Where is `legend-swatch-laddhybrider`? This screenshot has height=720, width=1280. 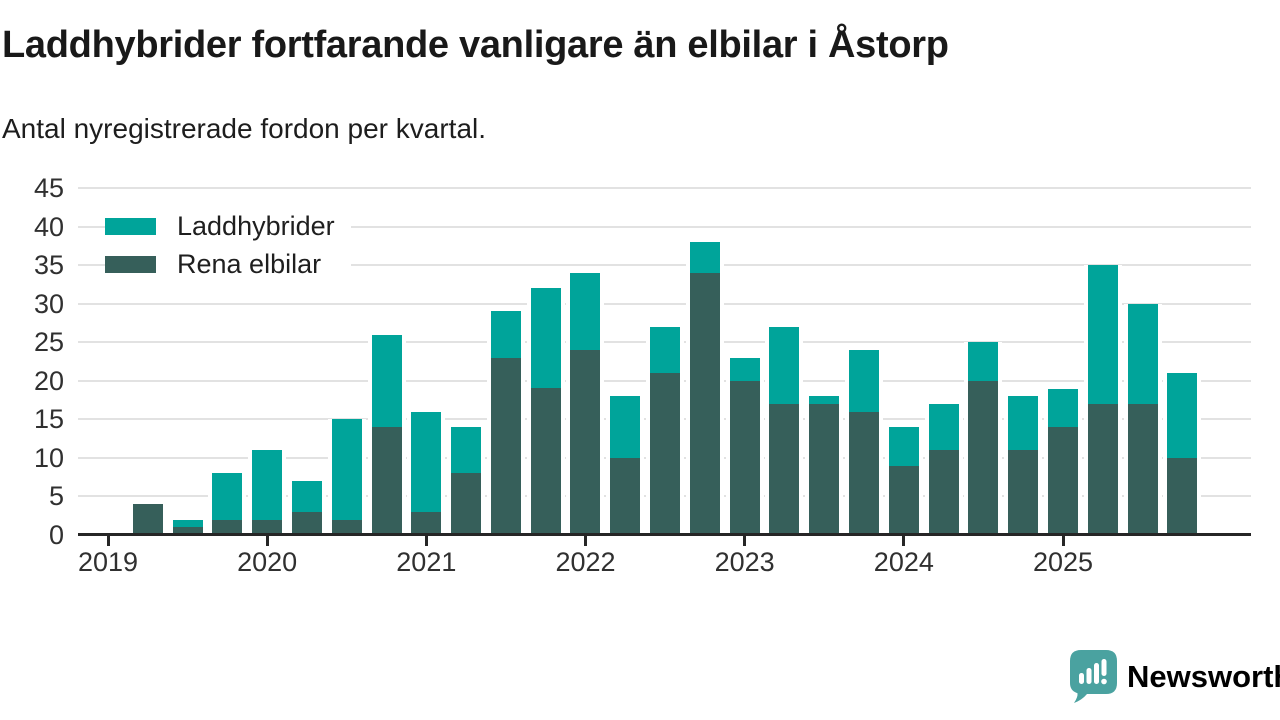 legend-swatch-laddhybrider is located at coordinates (130, 226).